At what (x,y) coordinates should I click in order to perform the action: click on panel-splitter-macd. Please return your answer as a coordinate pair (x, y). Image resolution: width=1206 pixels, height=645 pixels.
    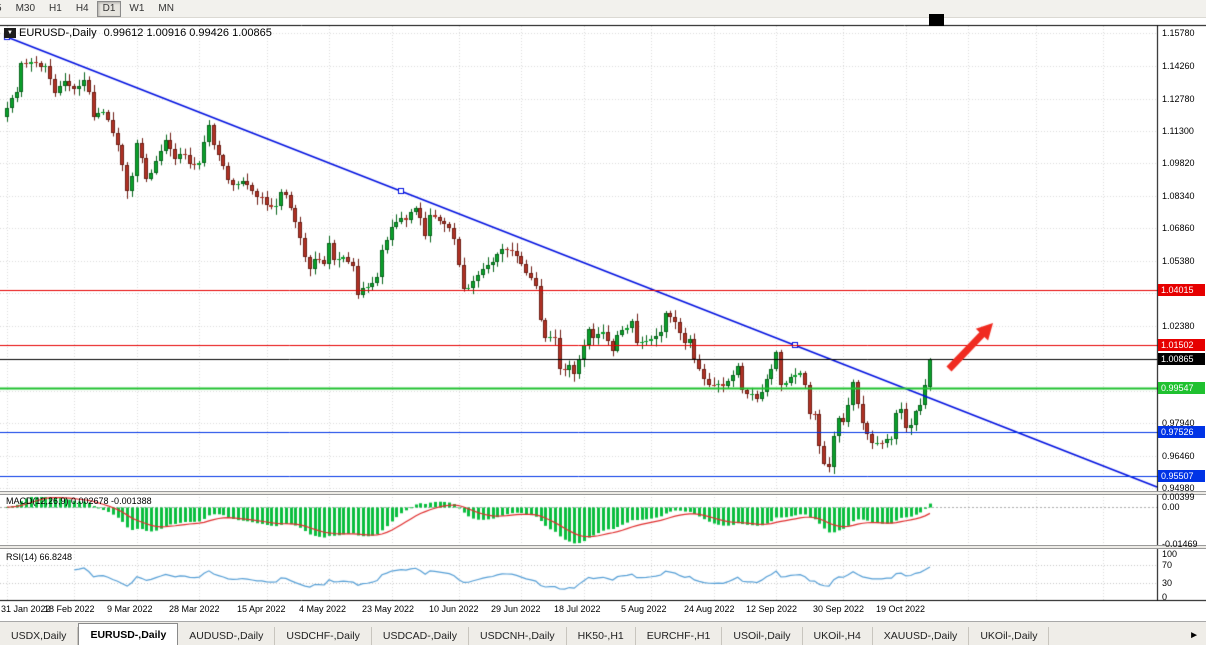
    Looking at the image, I should click on (603, 493).